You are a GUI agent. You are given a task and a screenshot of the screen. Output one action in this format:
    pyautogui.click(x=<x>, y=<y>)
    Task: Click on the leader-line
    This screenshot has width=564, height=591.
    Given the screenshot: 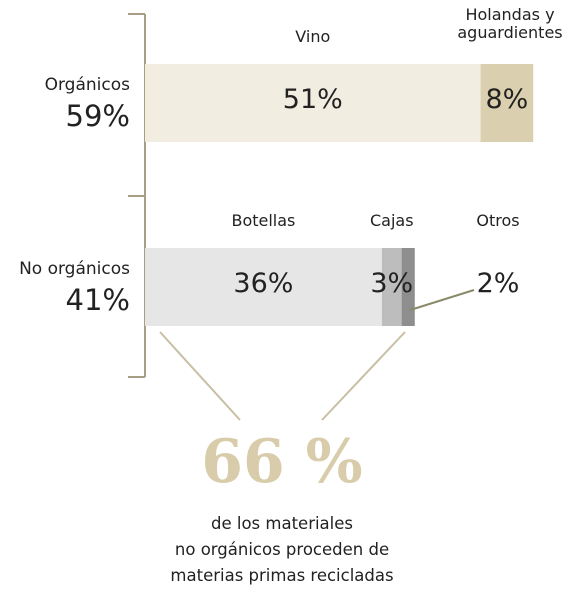 What is the action you would take?
    pyautogui.click(x=442, y=300)
    